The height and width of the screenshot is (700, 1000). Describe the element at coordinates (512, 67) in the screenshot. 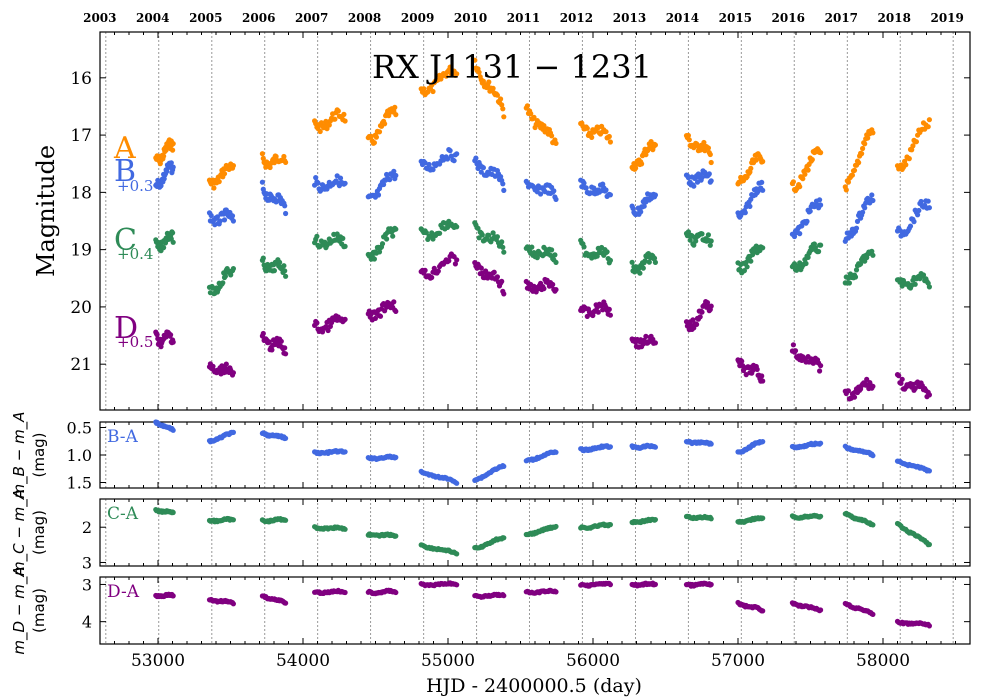

I see `chart-title: RX J1131 − 1231` at that location.